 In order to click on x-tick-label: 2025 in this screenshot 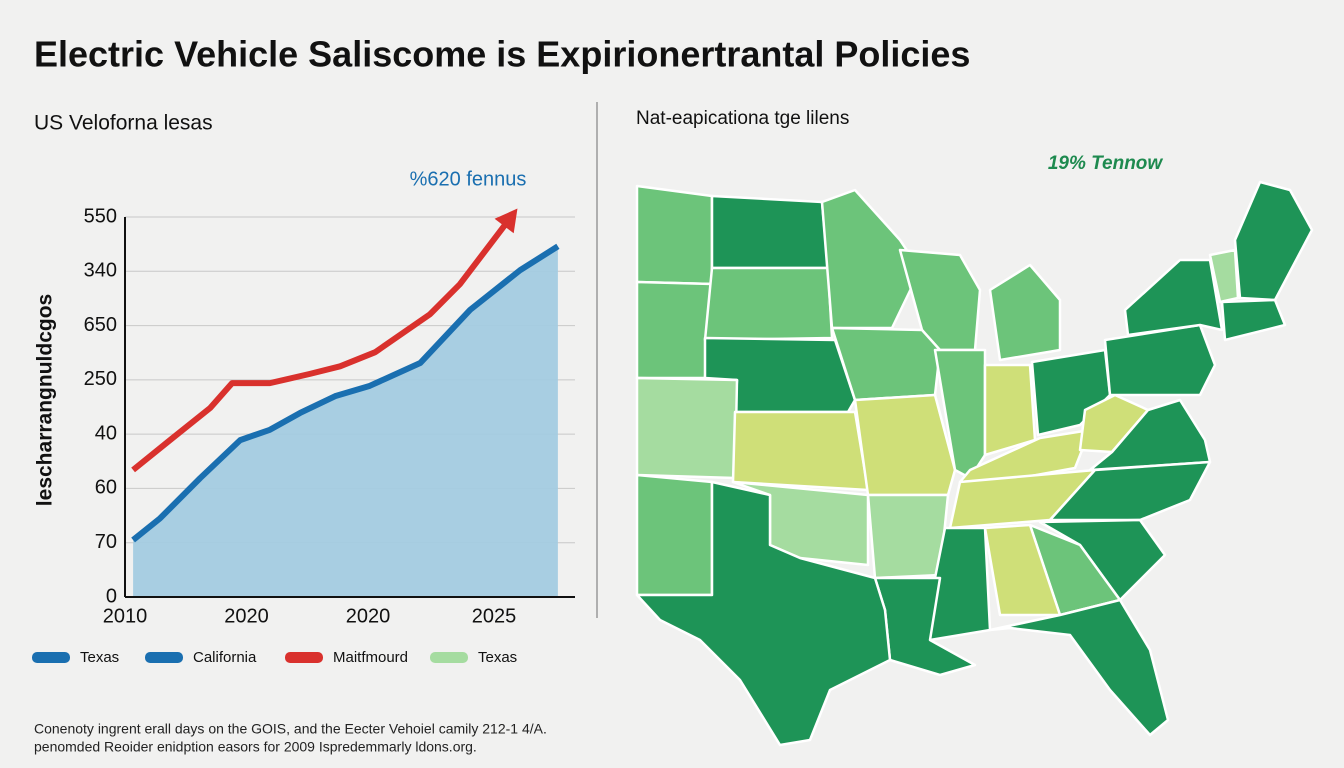, I will do `click(494, 616)`.